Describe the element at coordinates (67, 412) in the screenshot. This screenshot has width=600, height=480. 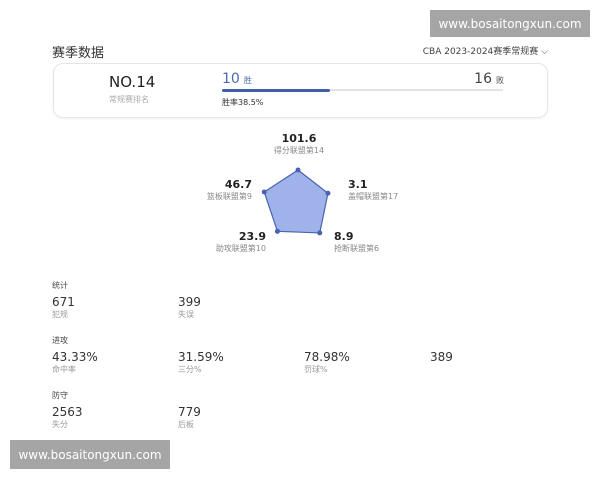
I see `stat-value: 2563` at that location.